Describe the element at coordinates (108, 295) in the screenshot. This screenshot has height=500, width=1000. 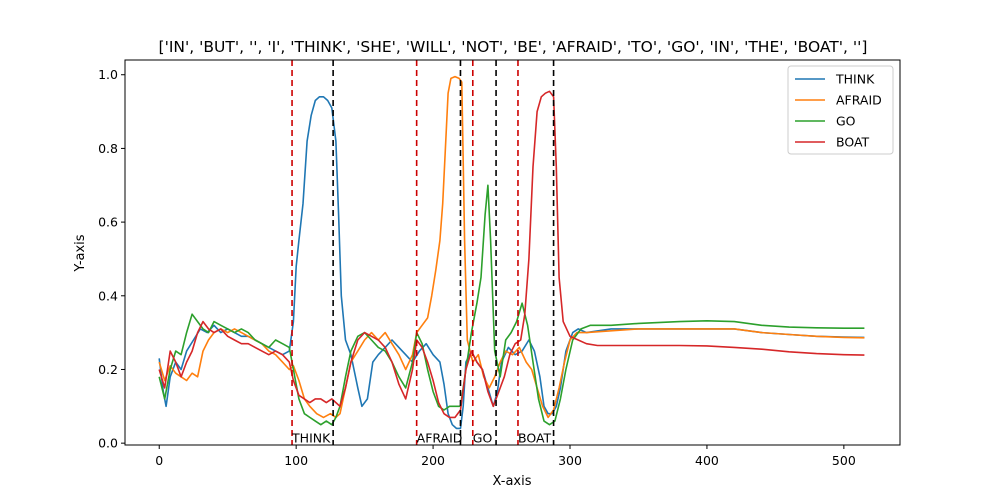
I see `y-tick-label: 0.4` at that location.